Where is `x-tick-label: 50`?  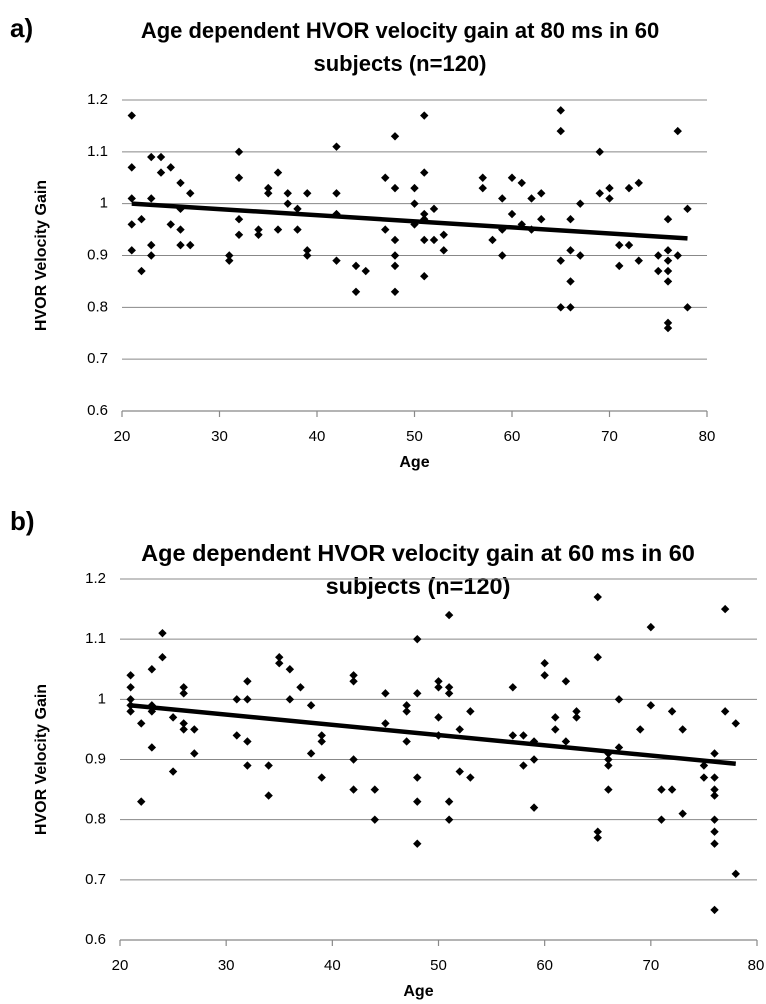 x-tick-label: 50 is located at coordinates (438, 965).